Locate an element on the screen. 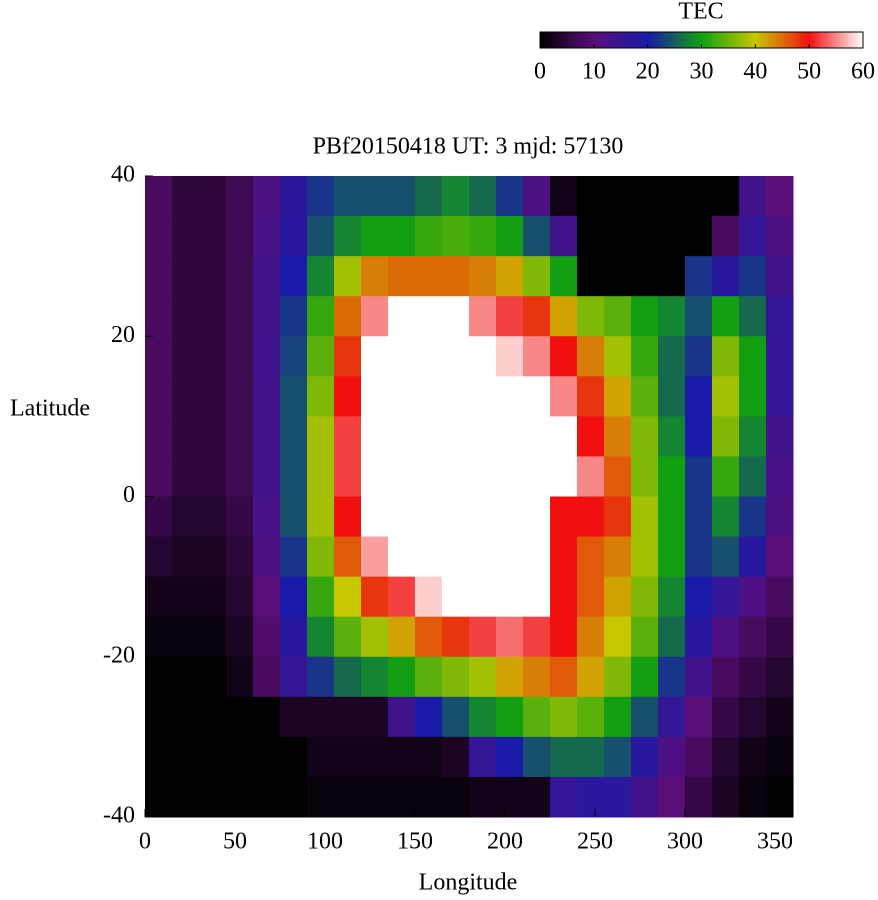 The image size is (878, 900). y-tick-label: 0 is located at coordinates (129, 495).